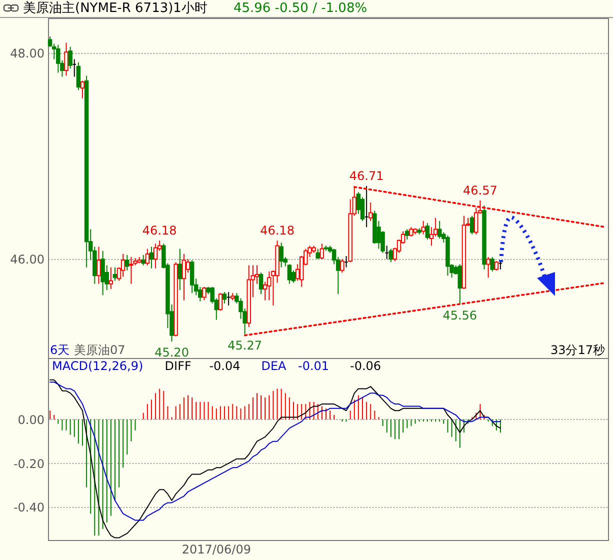 This screenshot has width=613, height=560. I want to click on annotation: -0.01, so click(314, 366).